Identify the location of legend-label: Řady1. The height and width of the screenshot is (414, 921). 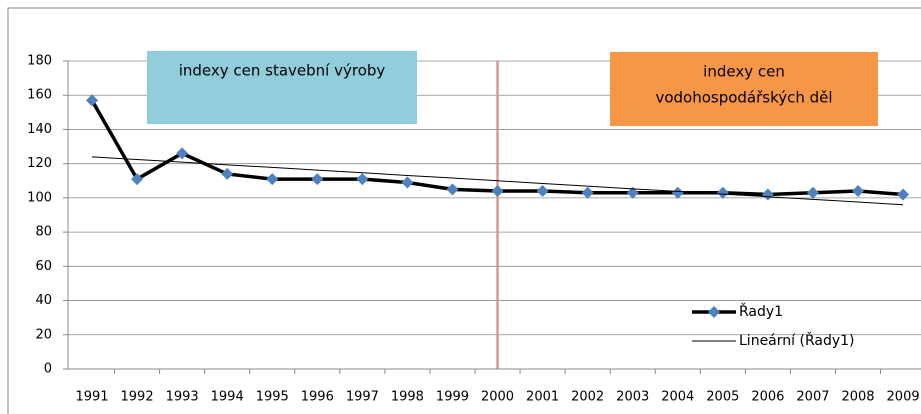
(761, 311).